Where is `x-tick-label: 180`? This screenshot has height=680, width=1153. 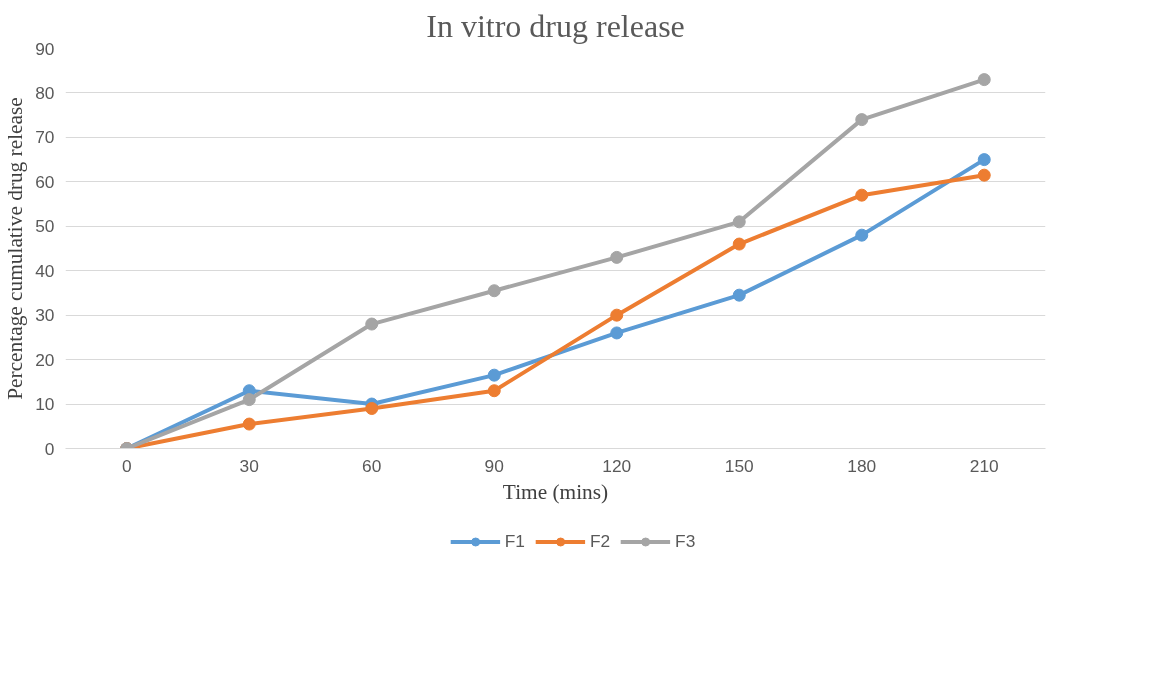 x-tick-label: 180 is located at coordinates (862, 465).